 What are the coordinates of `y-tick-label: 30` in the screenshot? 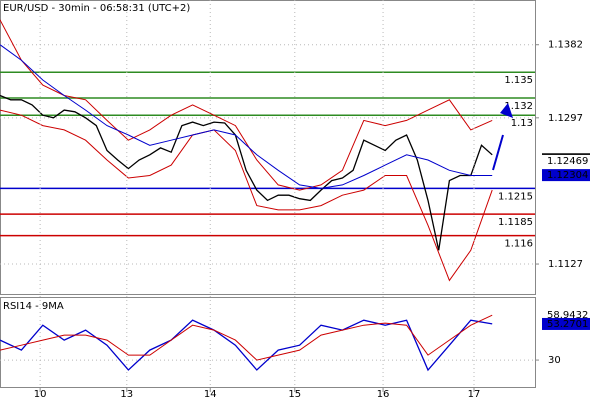 It's located at (554, 360).